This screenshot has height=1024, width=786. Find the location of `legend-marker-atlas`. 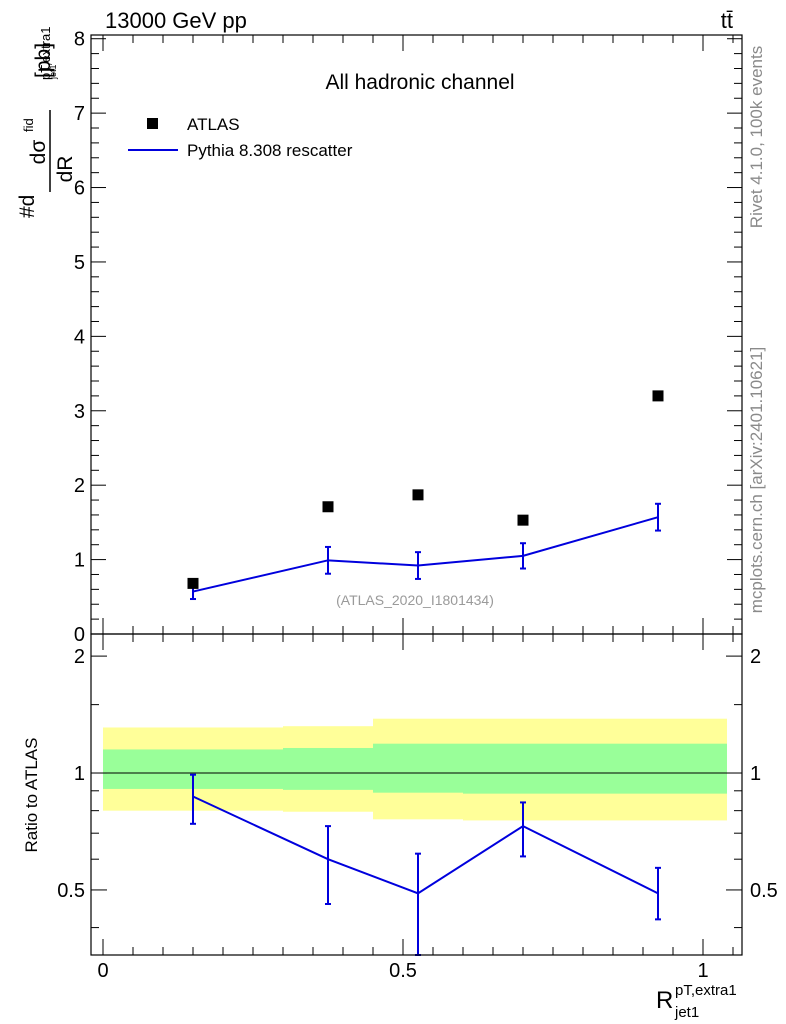

legend-marker-atlas is located at coordinates (152, 123).